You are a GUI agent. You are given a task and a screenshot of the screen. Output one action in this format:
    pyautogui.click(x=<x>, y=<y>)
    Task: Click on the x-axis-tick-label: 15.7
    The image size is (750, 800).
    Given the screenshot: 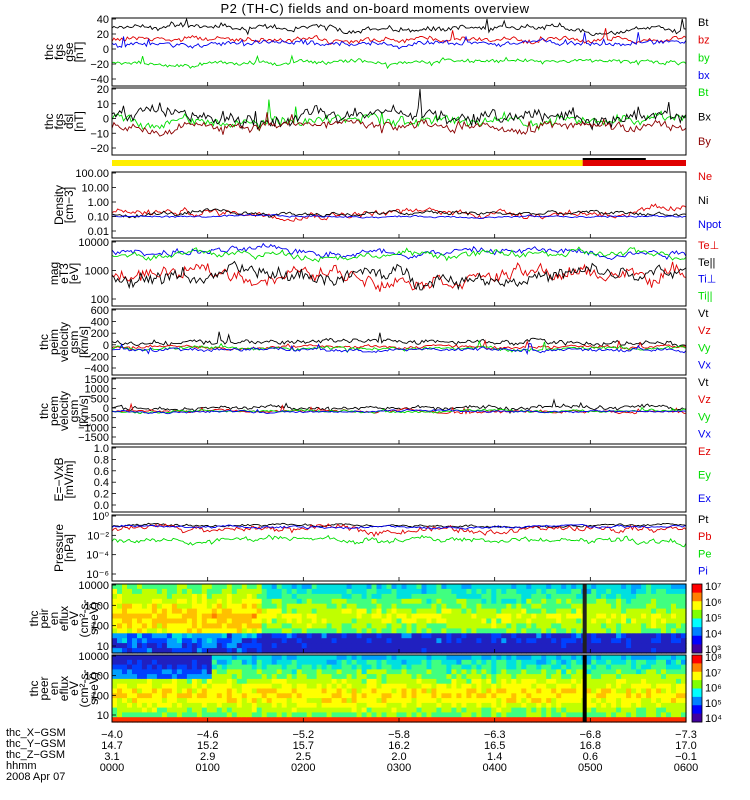 What is the action you would take?
    pyautogui.click(x=303, y=746)
    